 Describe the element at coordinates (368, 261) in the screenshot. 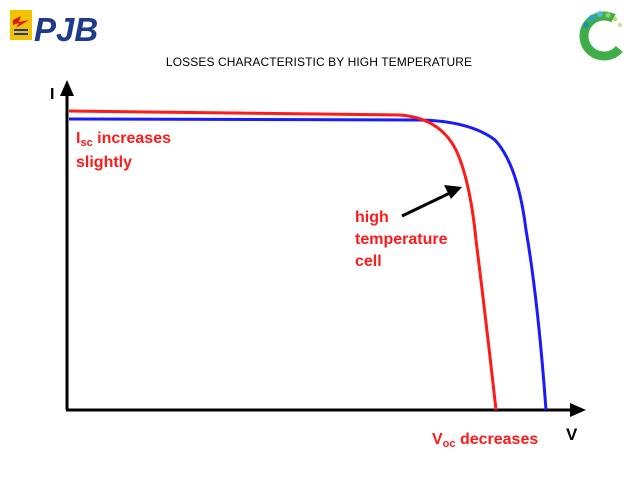

I see `hot-cell-label-line3: cell` at that location.